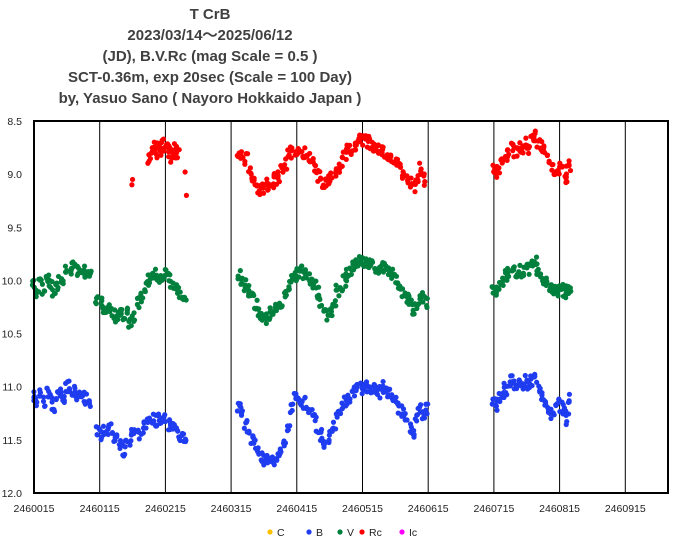  I want to click on x-tick-label: 2460915, so click(625, 509).